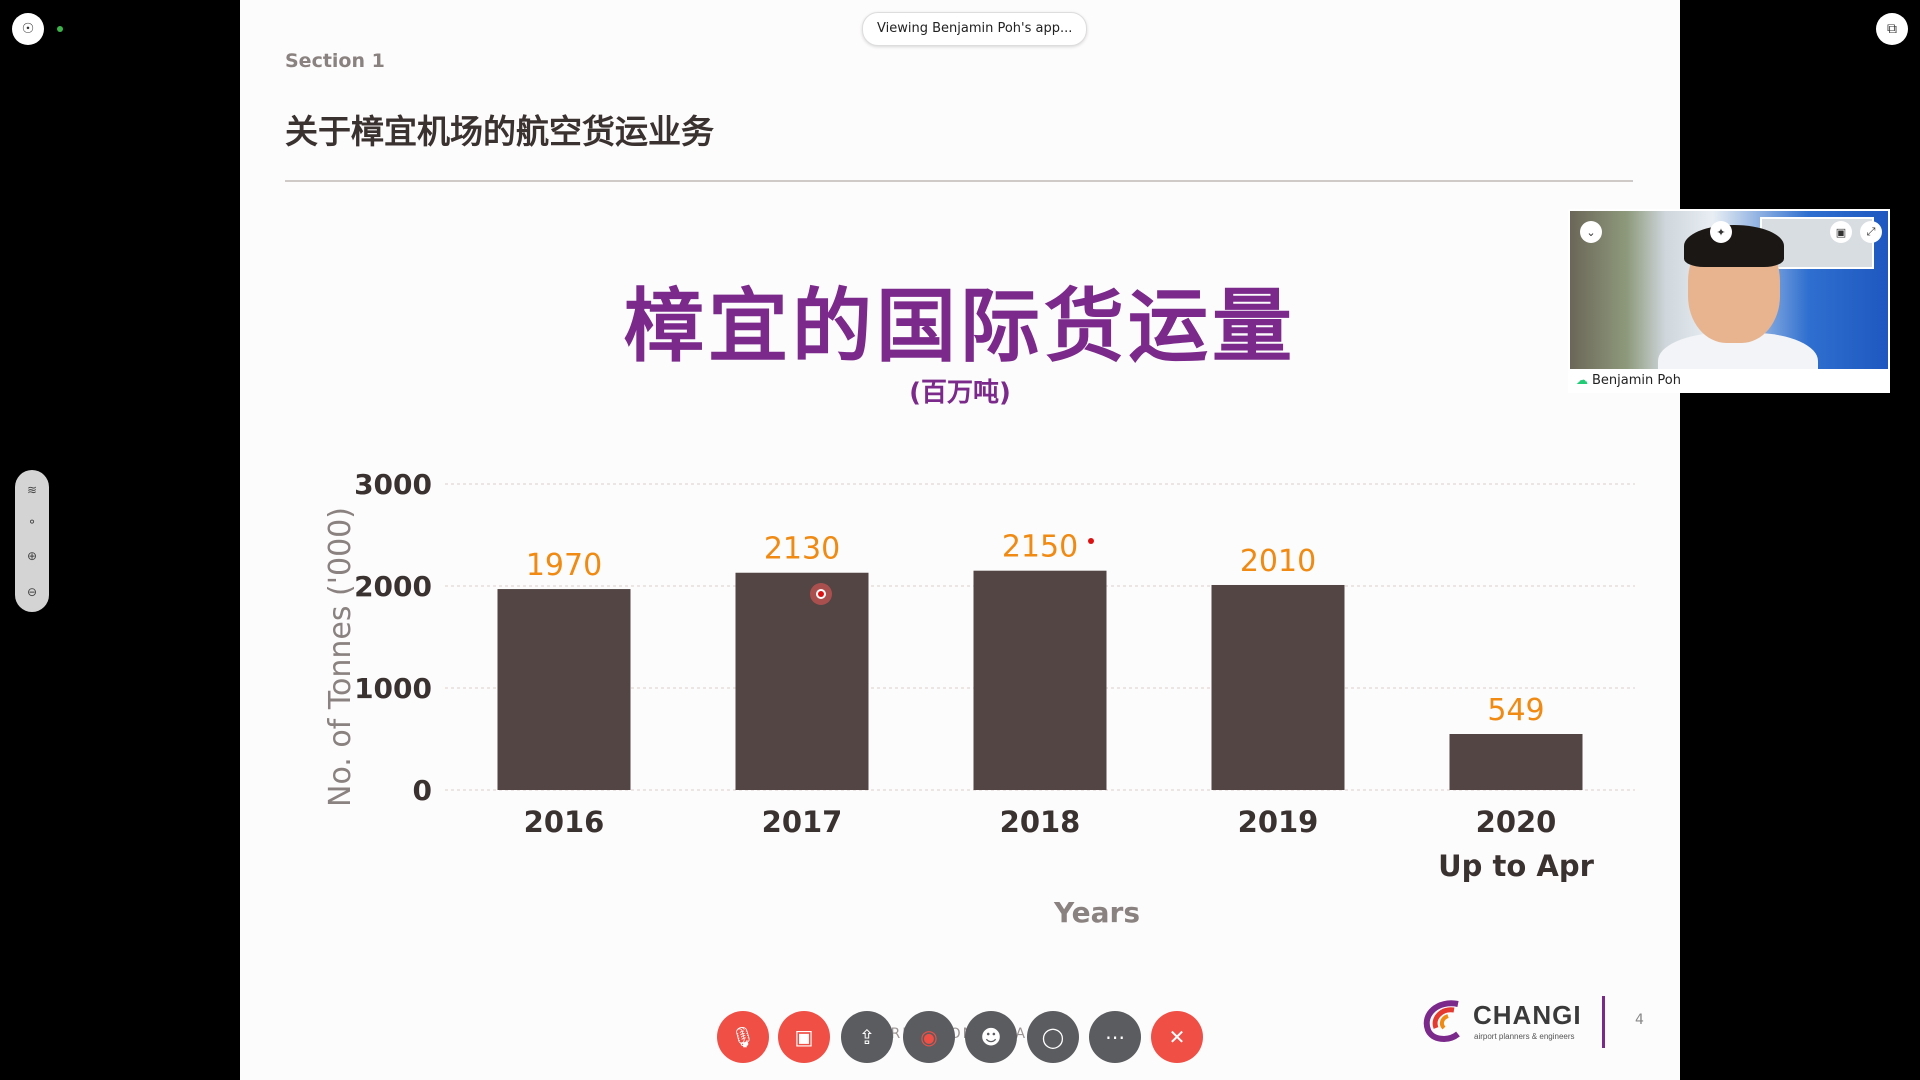 The height and width of the screenshot is (1080, 1920). What do you see at coordinates (1441, 1021) in the screenshot?
I see `changi-swoosh-icon` at bounding box center [1441, 1021].